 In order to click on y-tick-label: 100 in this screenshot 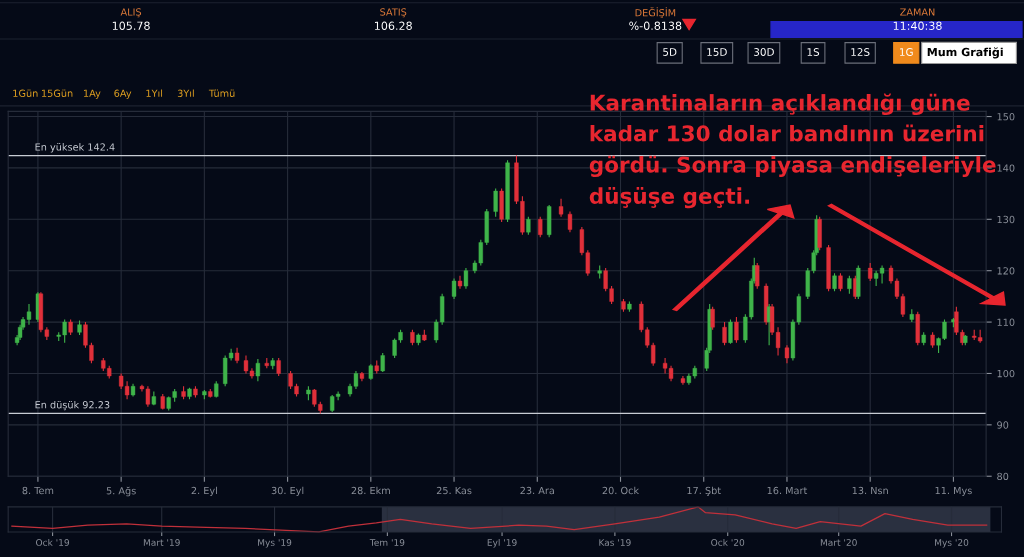, I will do `click(1006, 373)`.